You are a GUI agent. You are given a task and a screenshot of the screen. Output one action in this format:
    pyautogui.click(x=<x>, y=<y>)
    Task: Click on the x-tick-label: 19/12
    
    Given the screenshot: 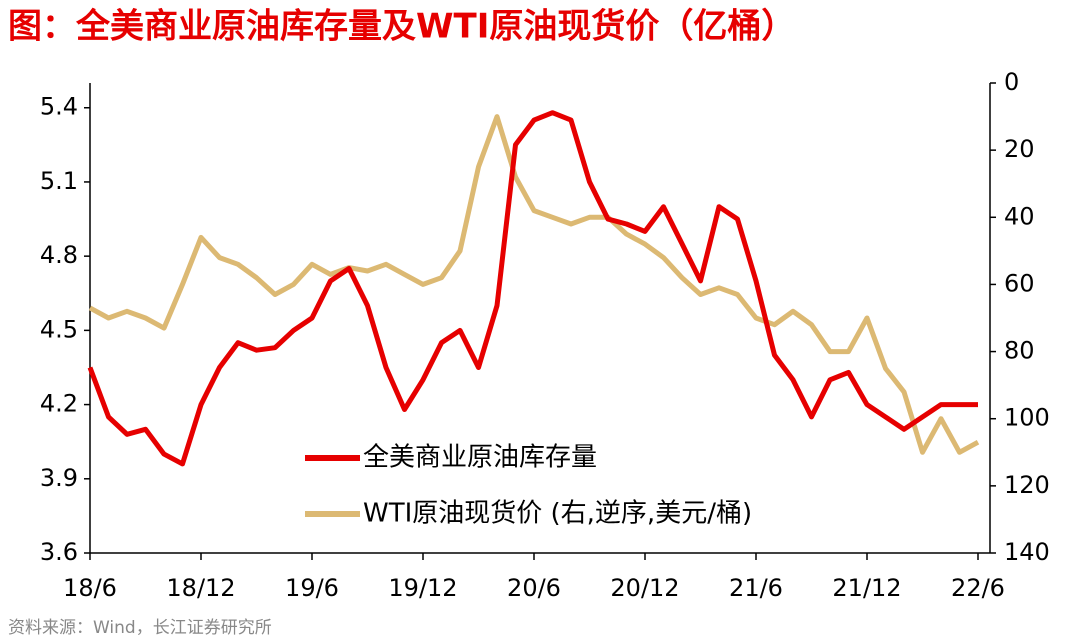 What is the action you would take?
    pyautogui.click(x=422, y=588)
    